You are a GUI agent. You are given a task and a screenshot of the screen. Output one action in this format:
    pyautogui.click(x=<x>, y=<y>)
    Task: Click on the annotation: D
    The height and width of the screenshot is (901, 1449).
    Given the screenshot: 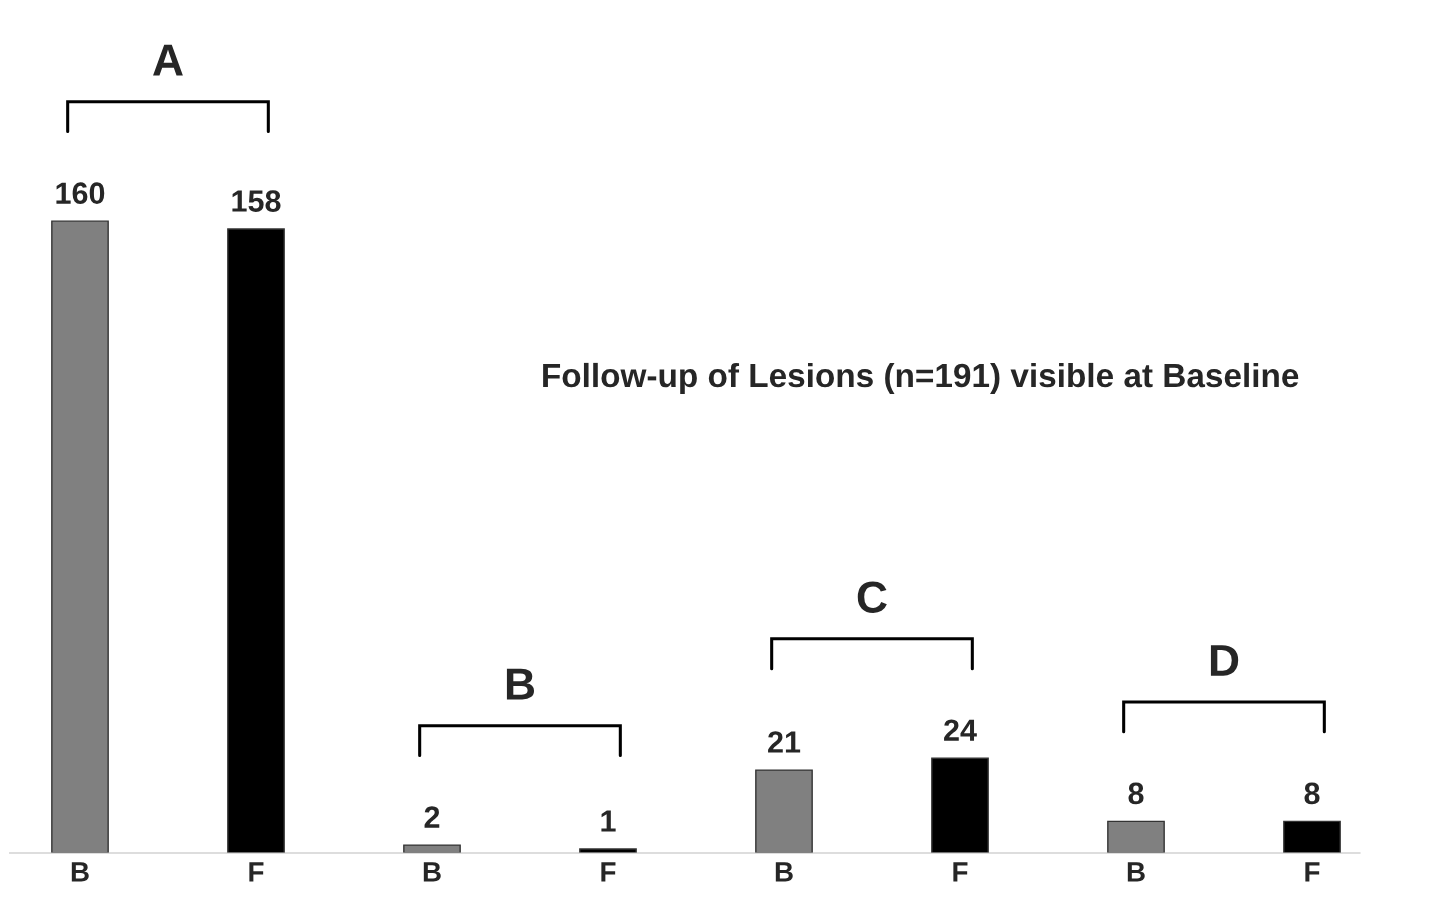 What is the action you would take?
    pyautogui.click(x=1224, y=660)
    